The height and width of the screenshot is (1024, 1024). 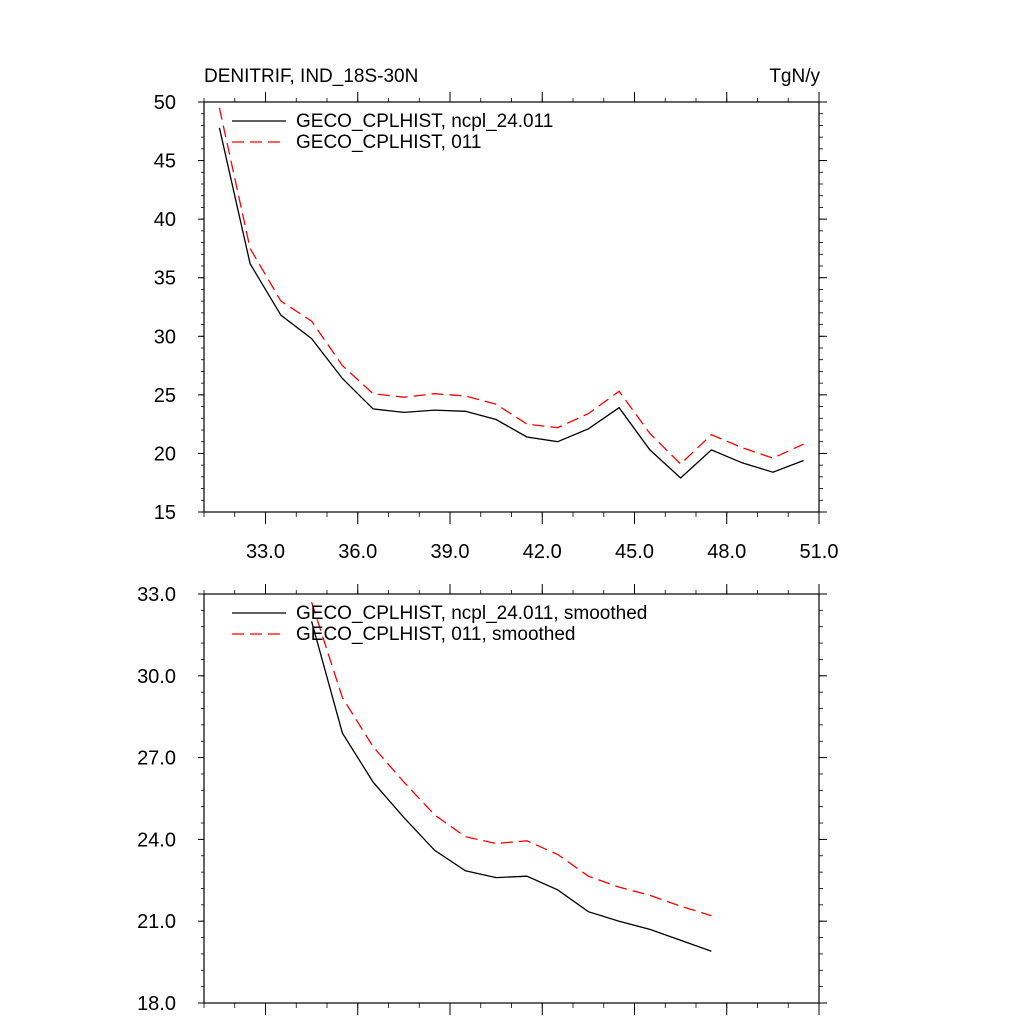 I want to click on x-tick-label: 42.0, so click(x=542, y=552).